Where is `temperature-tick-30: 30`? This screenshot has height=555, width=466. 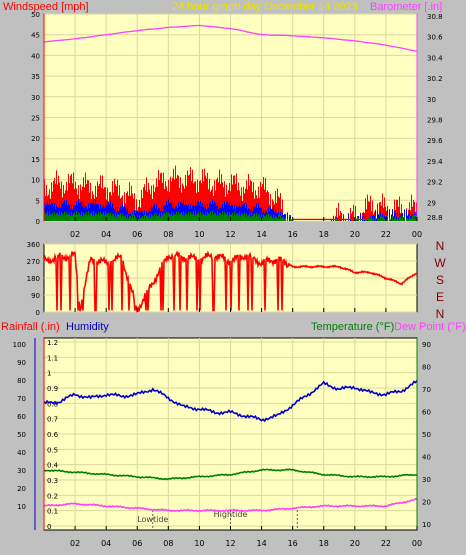
temperature-tick-30: 30 is located at coordinates (426, 480).